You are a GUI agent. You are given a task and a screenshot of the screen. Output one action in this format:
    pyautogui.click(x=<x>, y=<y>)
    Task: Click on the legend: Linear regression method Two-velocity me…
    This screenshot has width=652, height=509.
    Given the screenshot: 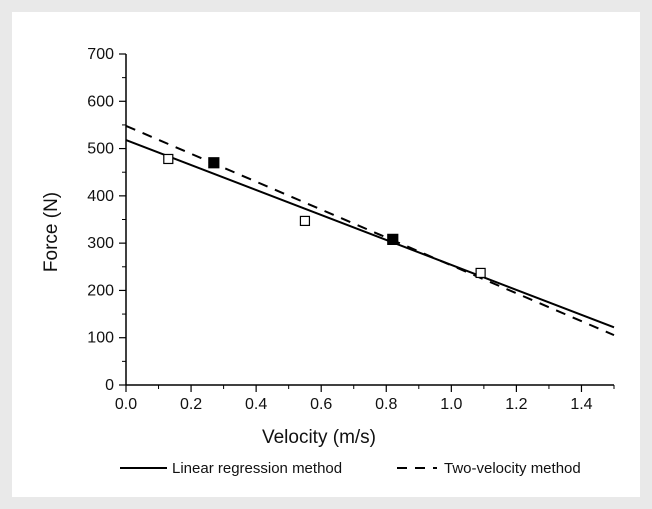 What is the action you would take?
    pyautogui.click(x=350, y=468)
    